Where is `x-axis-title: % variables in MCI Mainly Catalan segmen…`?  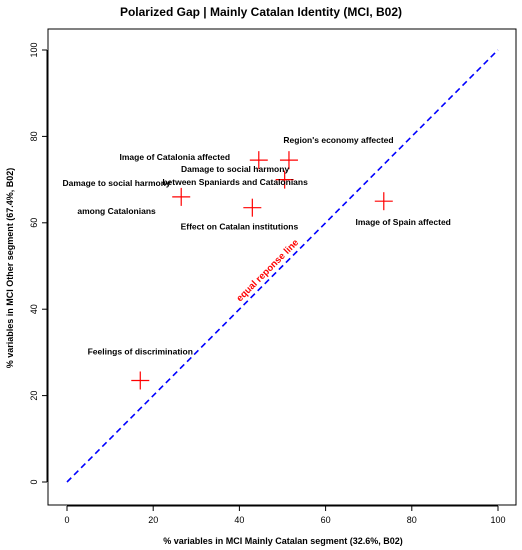 x-axis-title: % variables in MCI Mainly Catalan segmen… is located at coordinates (283, 541).